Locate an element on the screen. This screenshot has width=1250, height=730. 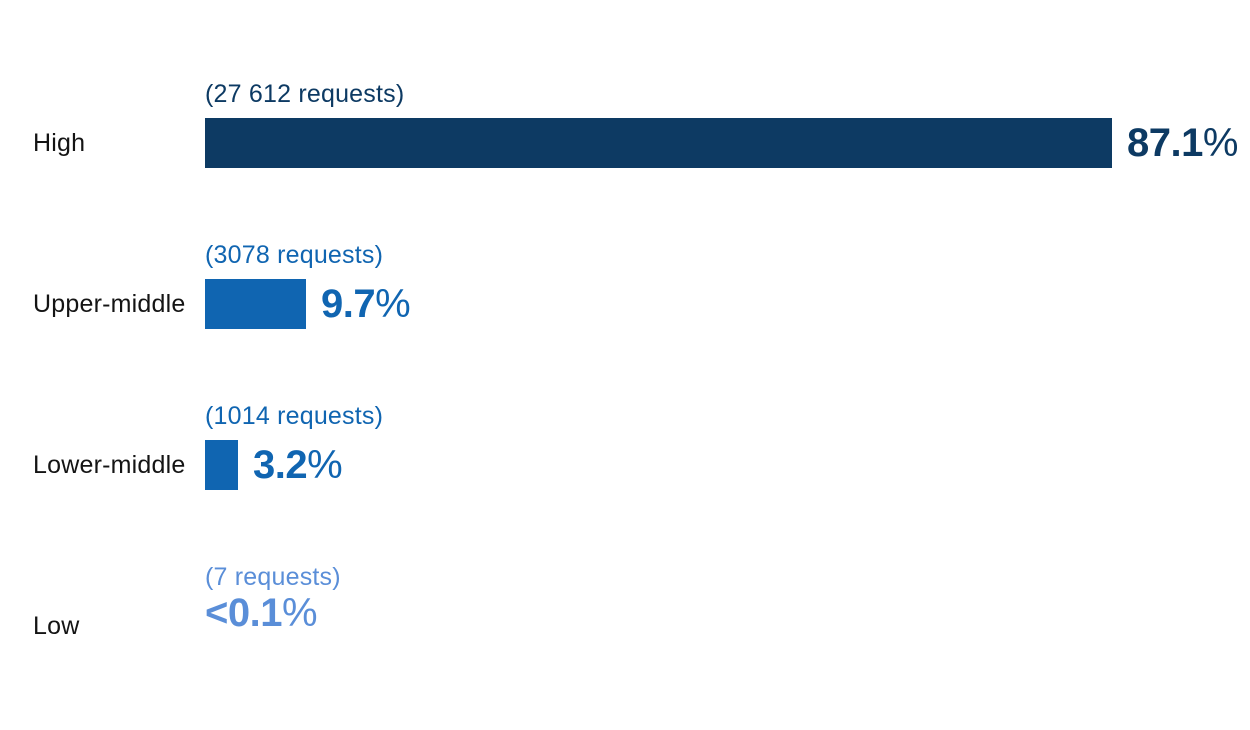
percentage-number: 3.2 is located at coordinates (280, 464).